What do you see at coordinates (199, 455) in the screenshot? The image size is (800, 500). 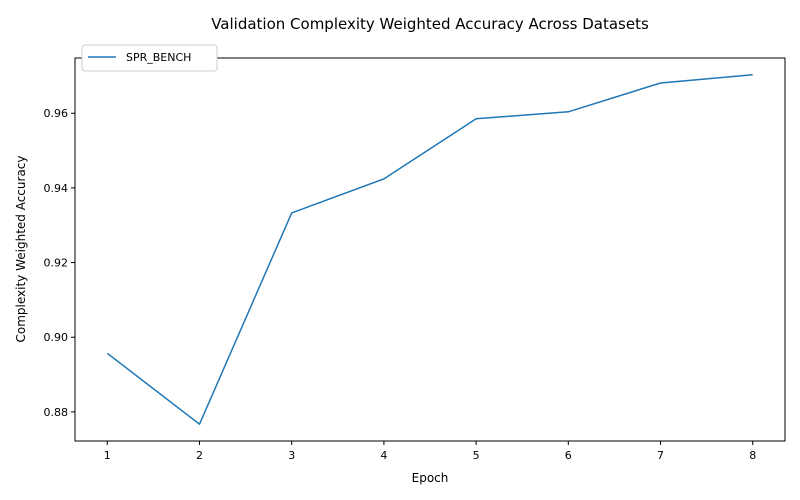 I see `x-tick-label: 2` at bounding box center [199, 455].